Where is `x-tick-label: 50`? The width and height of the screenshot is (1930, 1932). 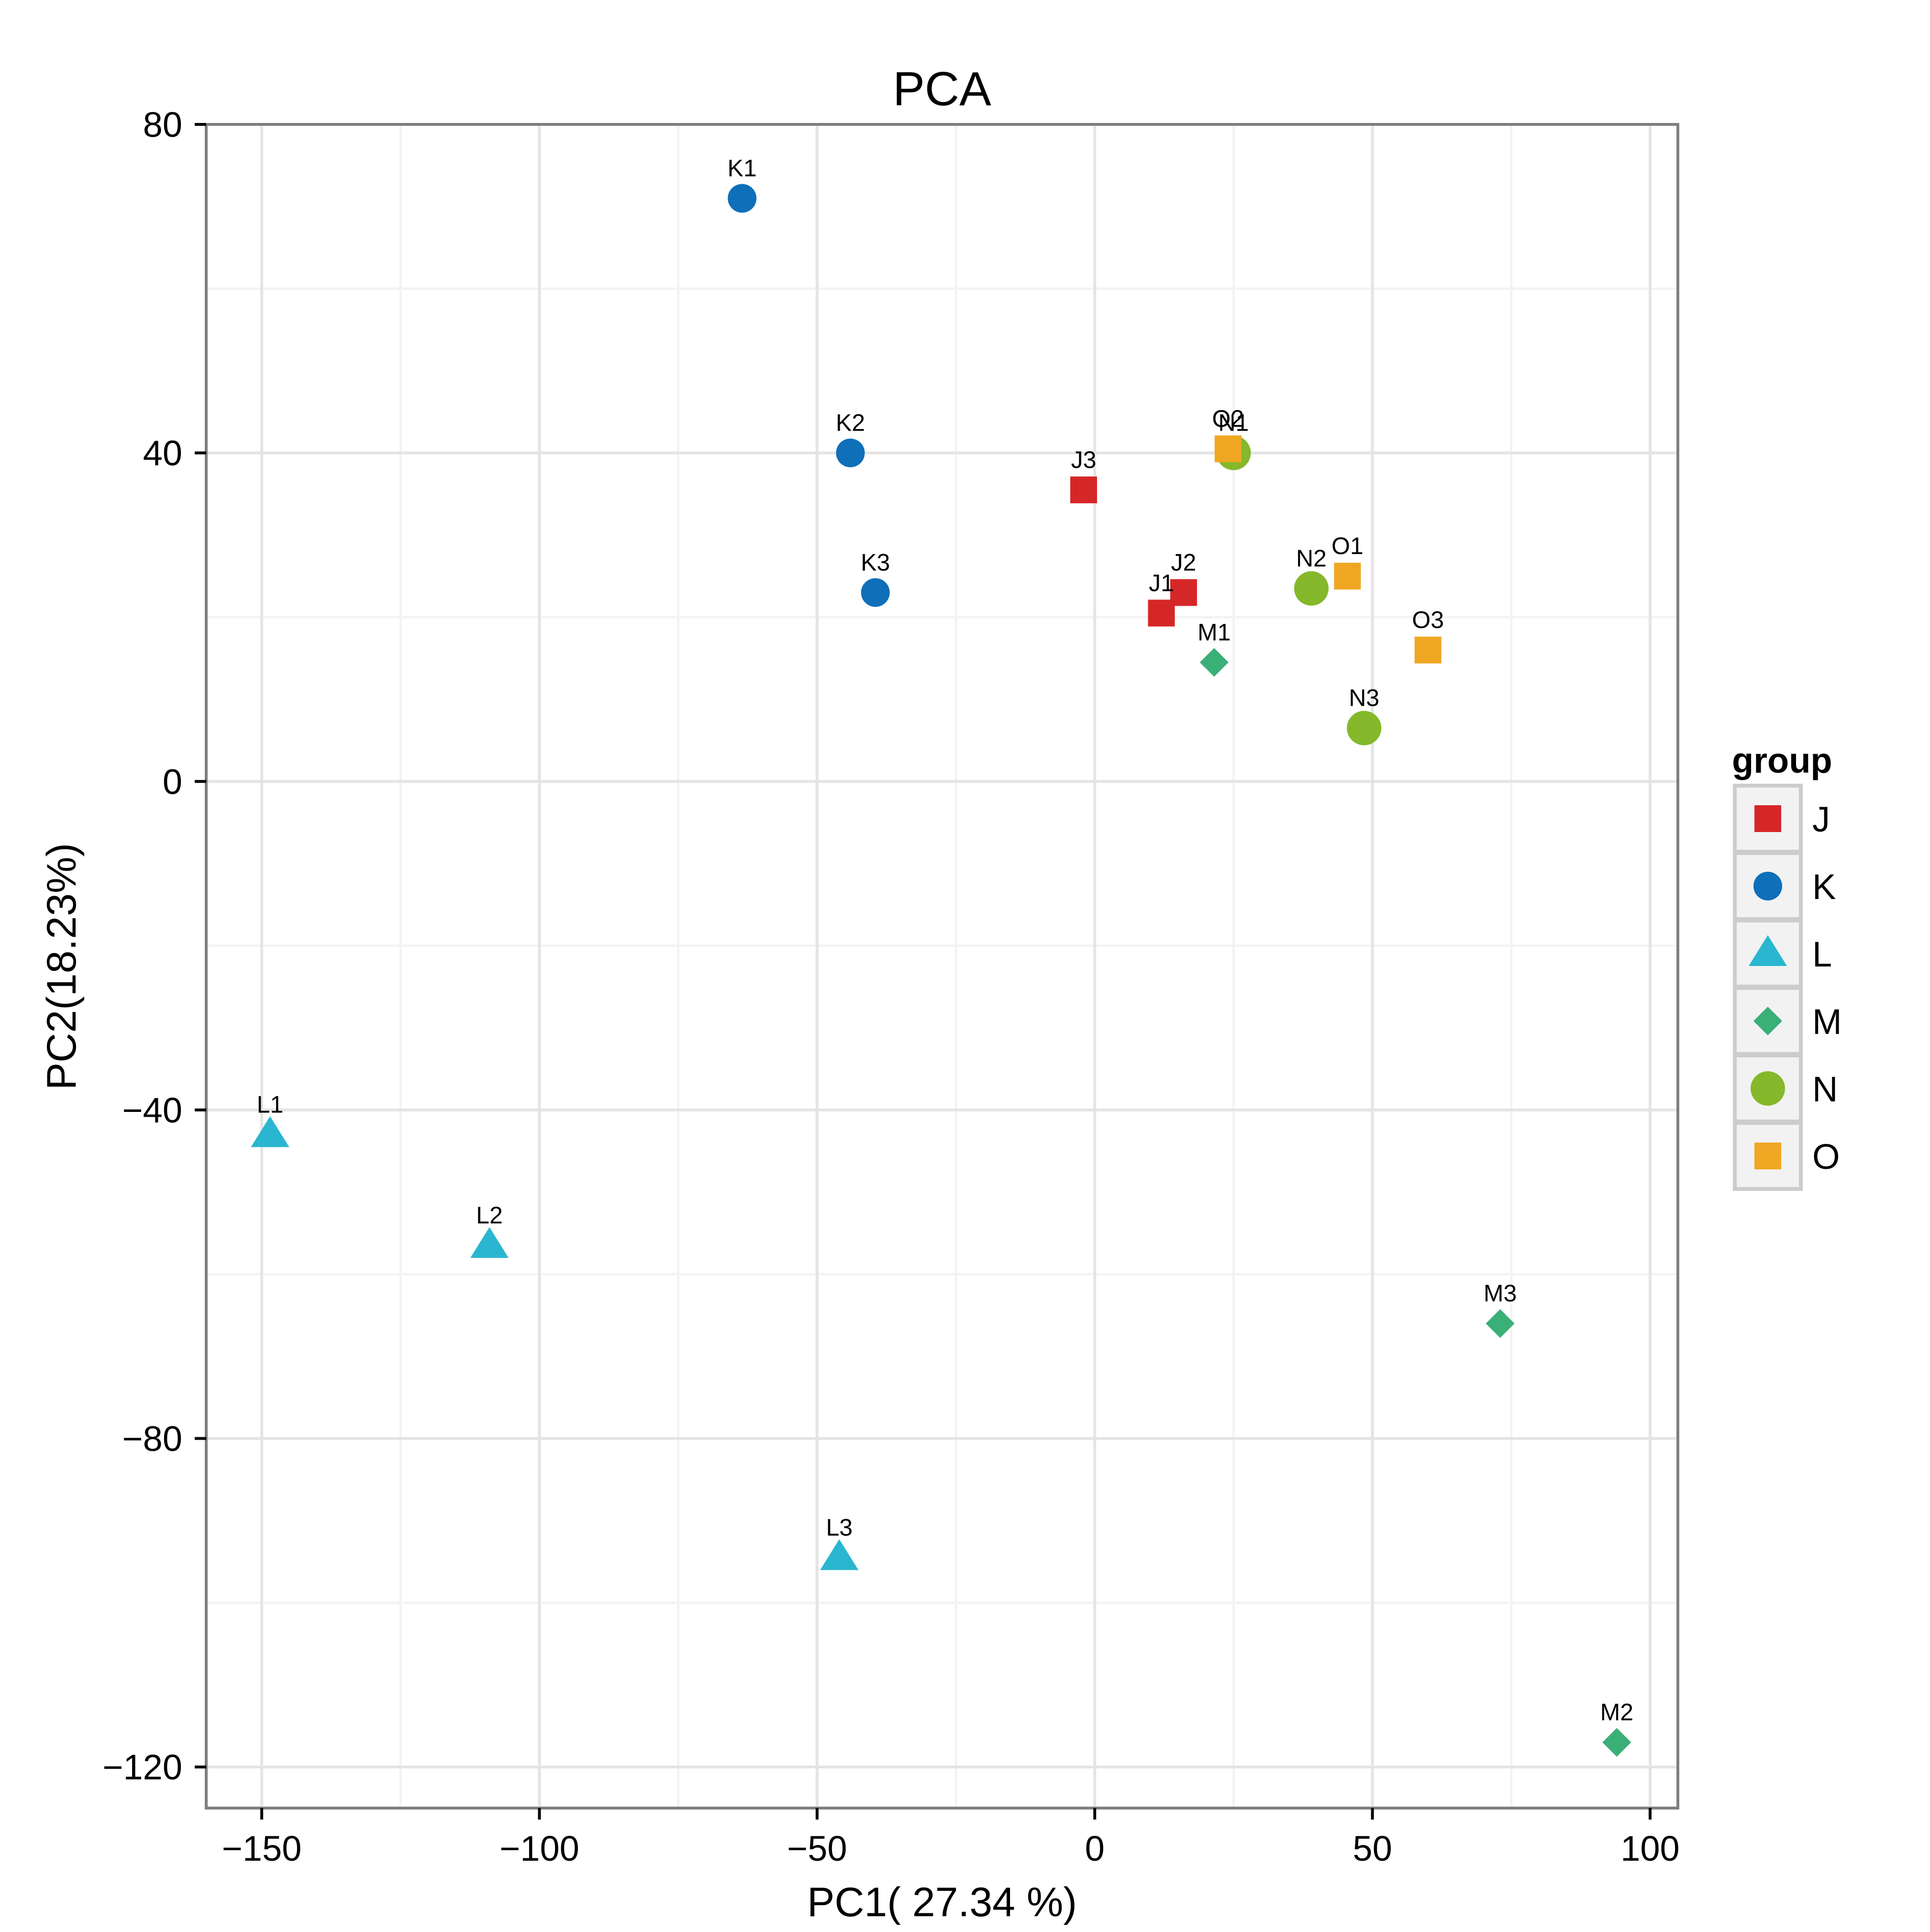
x-tick-label: 50 is located at coordinates (1372, 1848).